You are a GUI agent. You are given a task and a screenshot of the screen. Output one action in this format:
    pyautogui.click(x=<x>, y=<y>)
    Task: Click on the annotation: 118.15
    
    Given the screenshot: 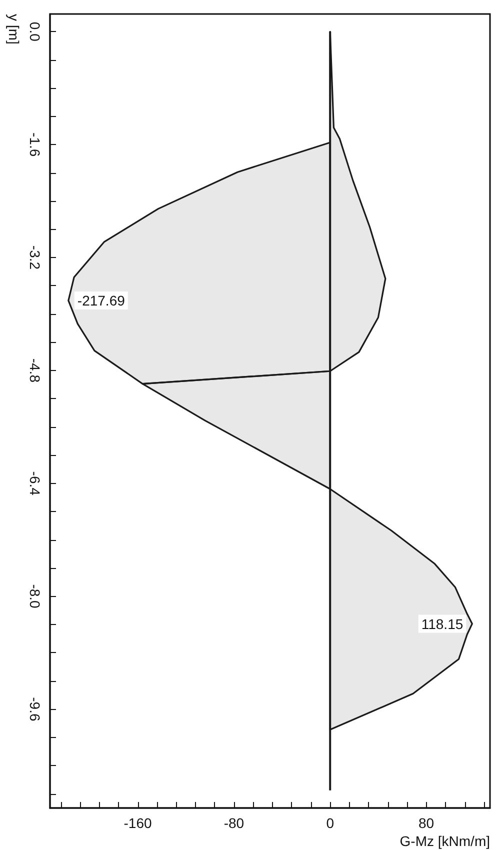 What is the action you would take?
    pyautogui.click(x=442, y=624)
    